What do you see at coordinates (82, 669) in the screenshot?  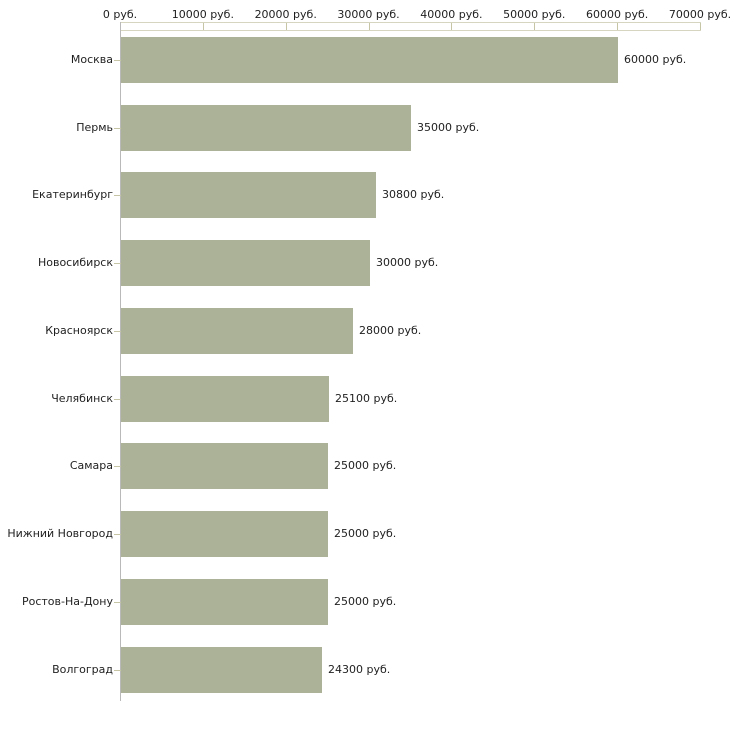 I see `category-label: Волгоград` at bounding box center [82, 669].